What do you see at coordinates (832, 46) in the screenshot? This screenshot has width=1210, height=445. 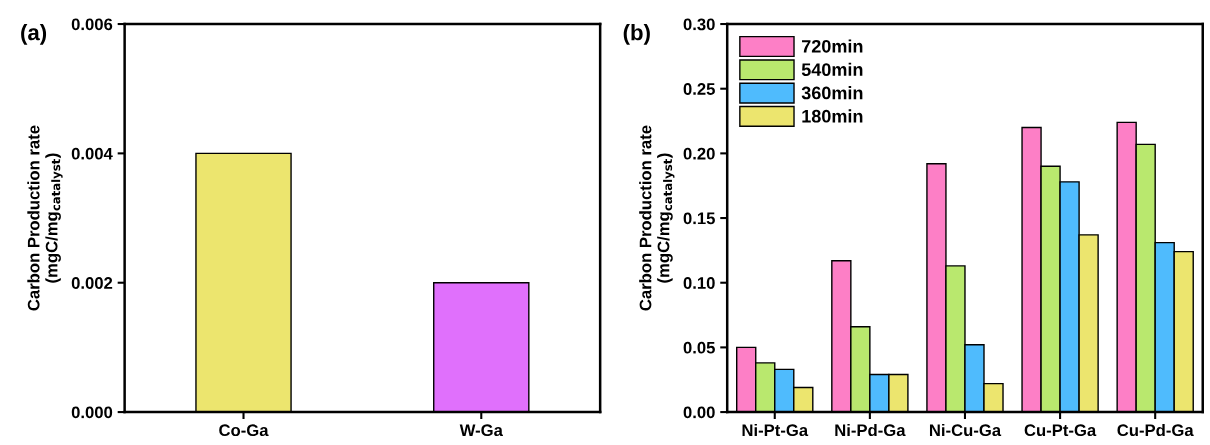 I see `legend-label: 720min` at bounding box center [832, 46].